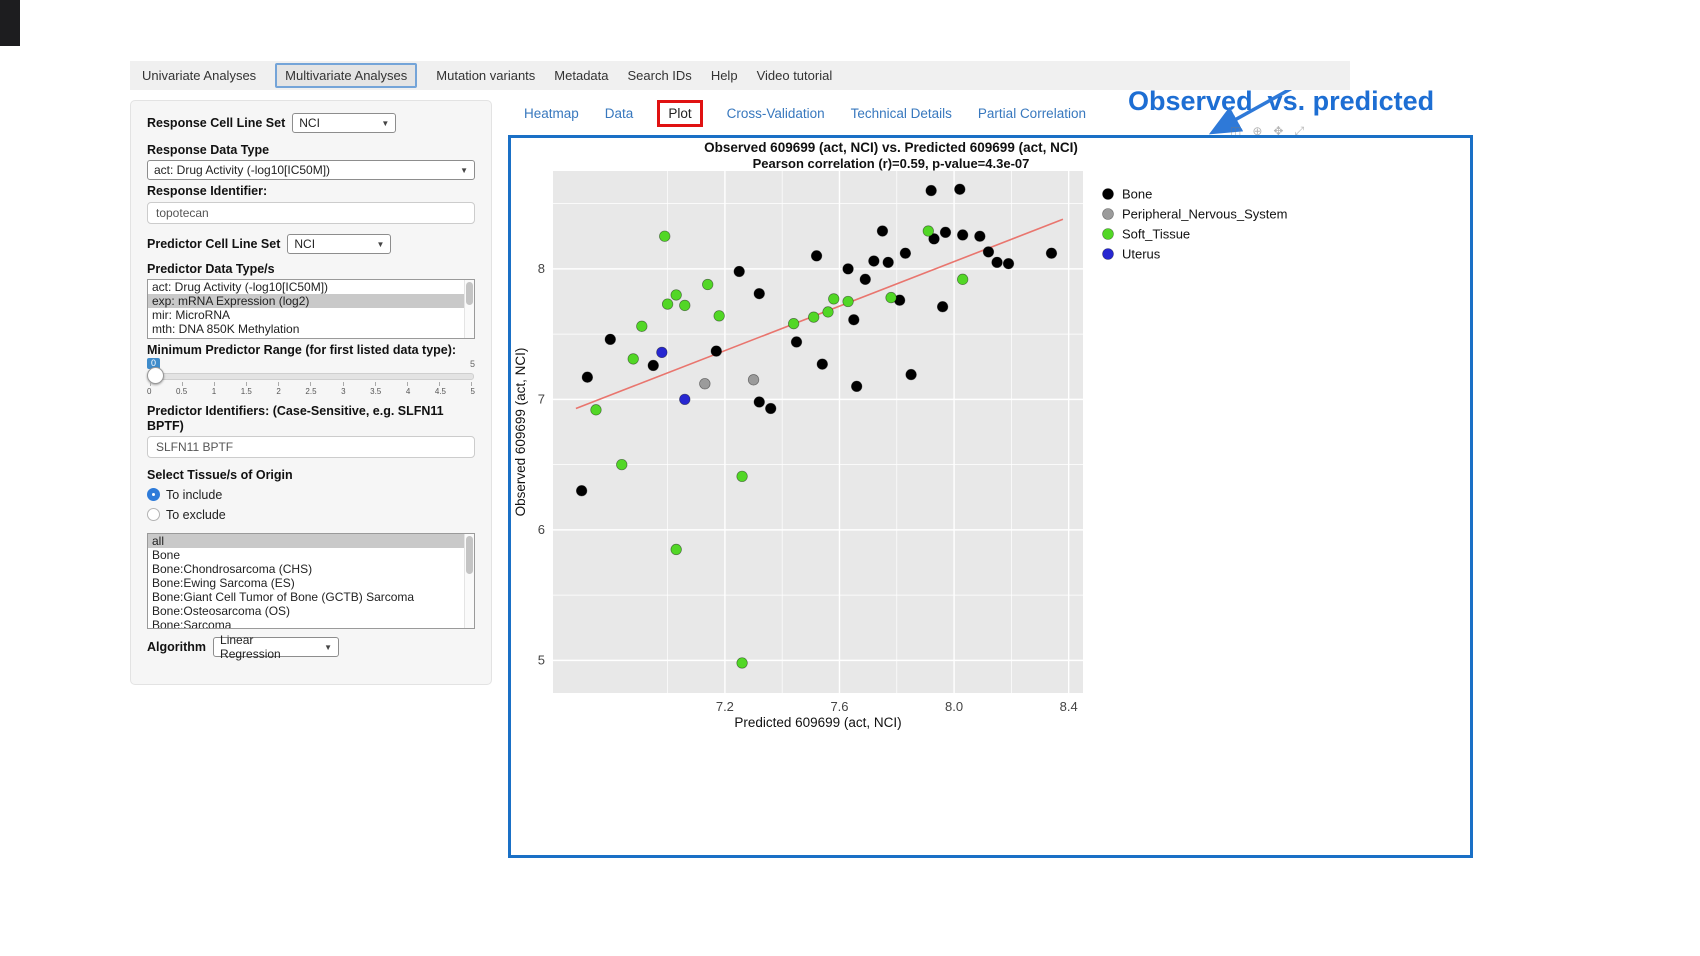 This screenshot has height=956, width=1700. Describe the element at coordinates (486, 75) in the screenshot. I see `nav-mutation-variants: Mutation variants` at that location.